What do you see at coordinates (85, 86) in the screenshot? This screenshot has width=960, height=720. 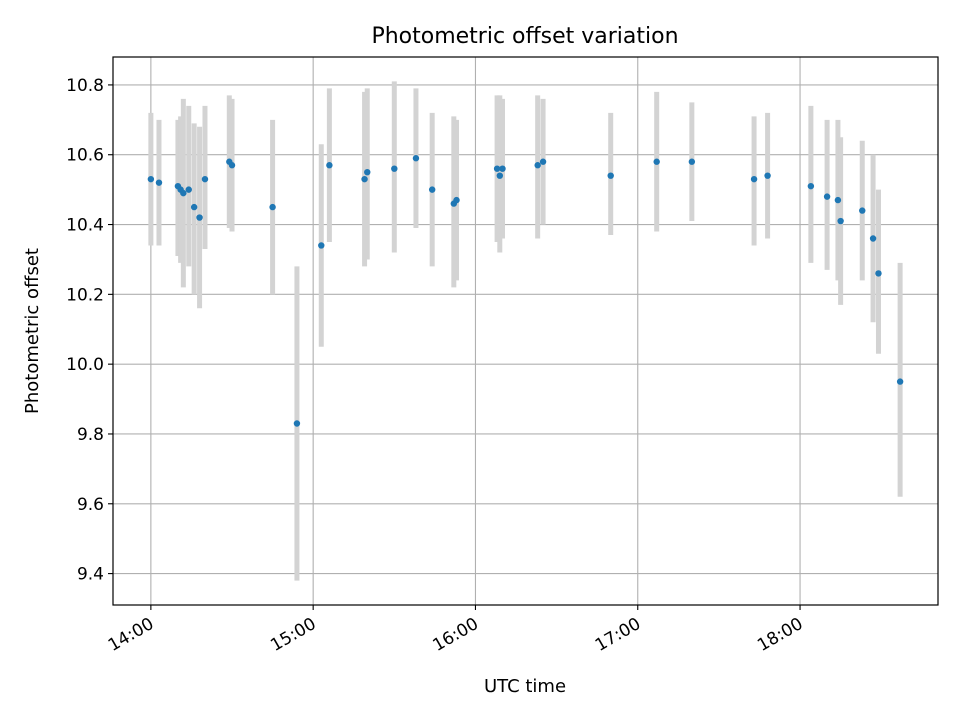 I see `y-tick-label: 10.8` at bounding box center [85, 86].